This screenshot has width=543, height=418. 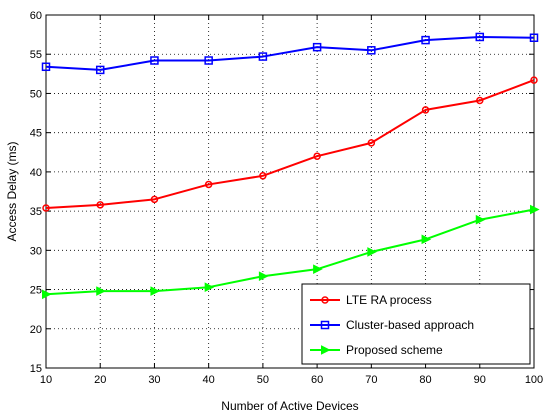 What do you see at coordinates (36, 212) in the screenshot?
I see `y-tick-label: 35` at bounding box center [36, 212].